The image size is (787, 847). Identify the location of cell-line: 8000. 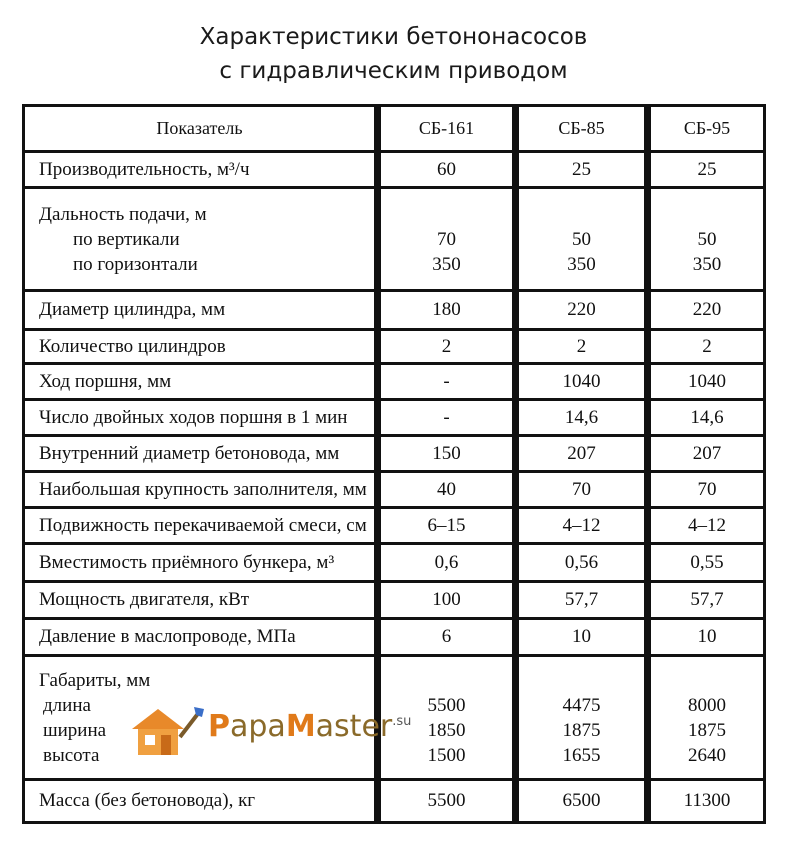
(707, 705).